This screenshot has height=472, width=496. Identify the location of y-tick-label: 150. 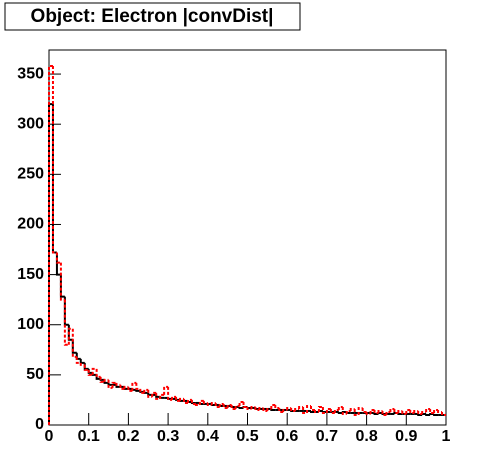
(30, 274).